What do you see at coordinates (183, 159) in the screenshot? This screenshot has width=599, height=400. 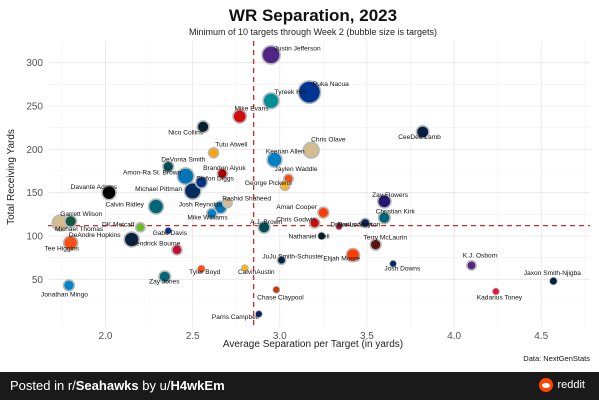 I see `point-label: DeVonta Smith` at bounding box center [183, 159].